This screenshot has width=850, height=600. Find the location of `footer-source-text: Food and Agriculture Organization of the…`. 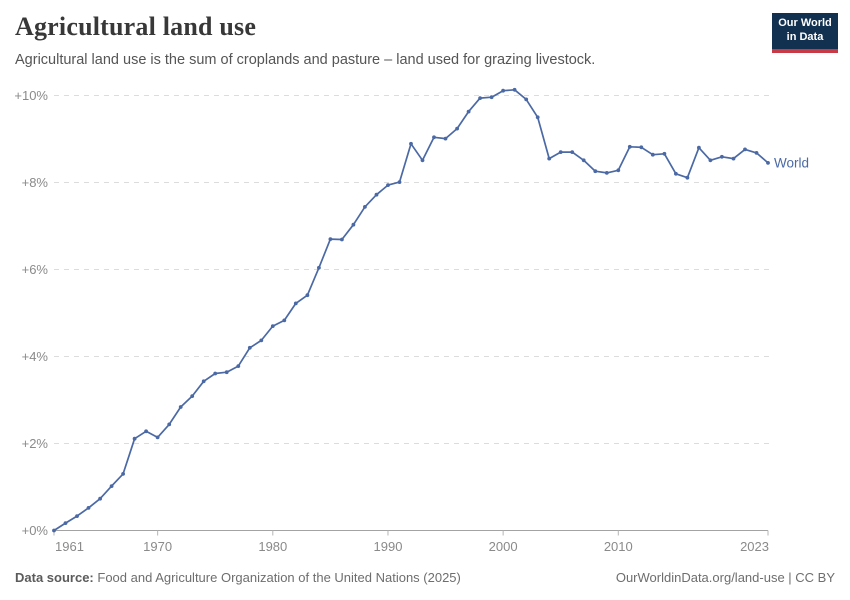

footer-source-text: Food and Agriculture Organization of the… is located at coordinates (279, 577).